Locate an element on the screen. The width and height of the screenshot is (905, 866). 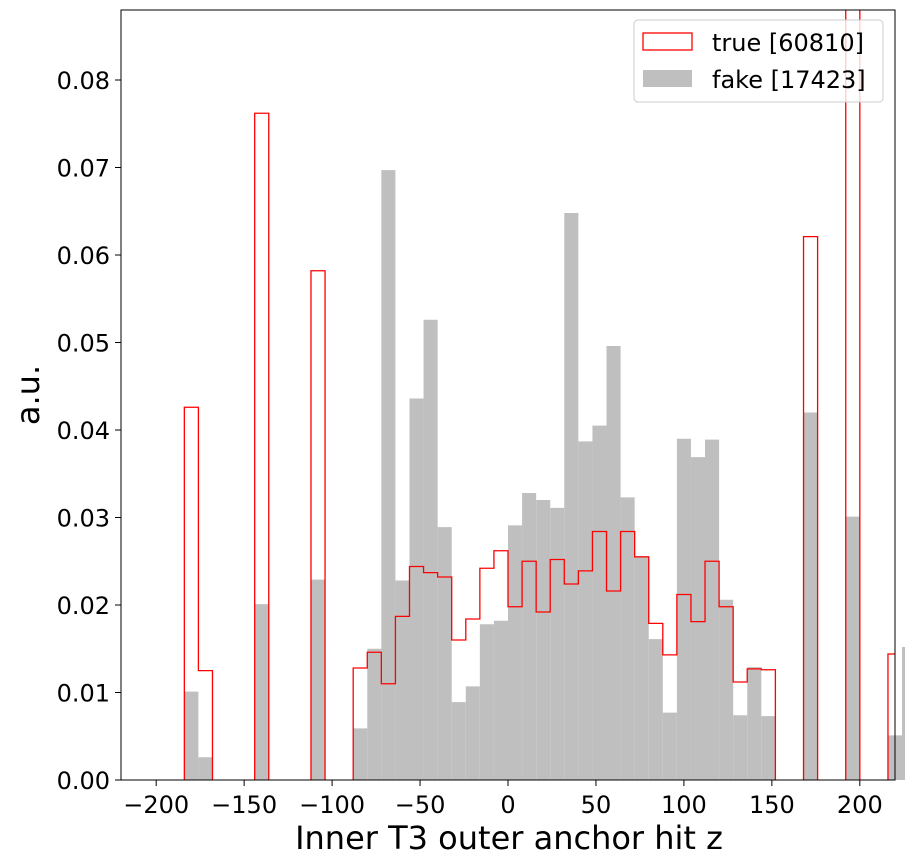
legend-swatch-fake is located at coordinates (667, 78).